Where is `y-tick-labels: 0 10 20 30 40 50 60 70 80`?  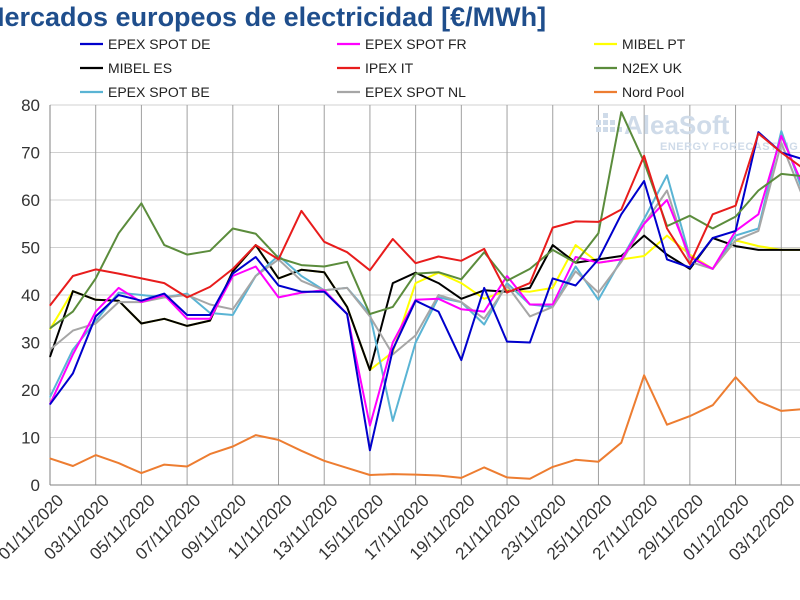 y-tick-labels: 0 10 20 30 40 50 60 70 80 is located at coordinates (30, 295).